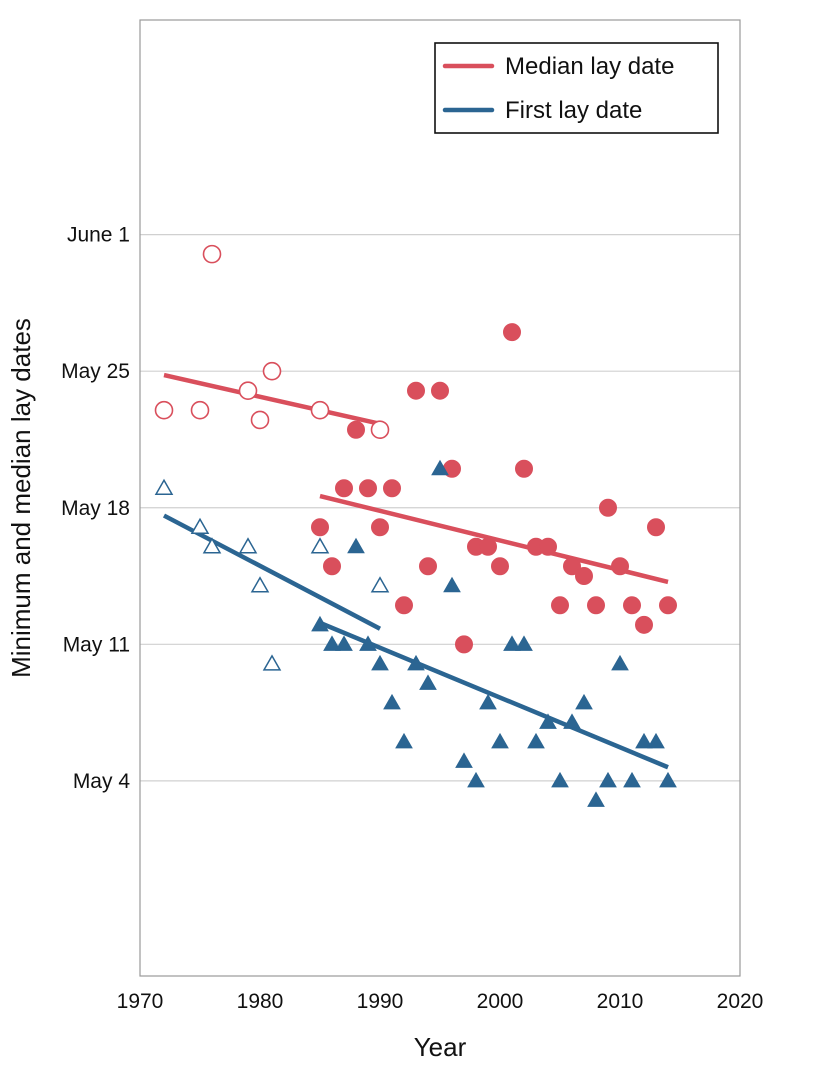 The image size is (826, 1080). I want to click on legend-label-first: First lay date, so click(573, 110).